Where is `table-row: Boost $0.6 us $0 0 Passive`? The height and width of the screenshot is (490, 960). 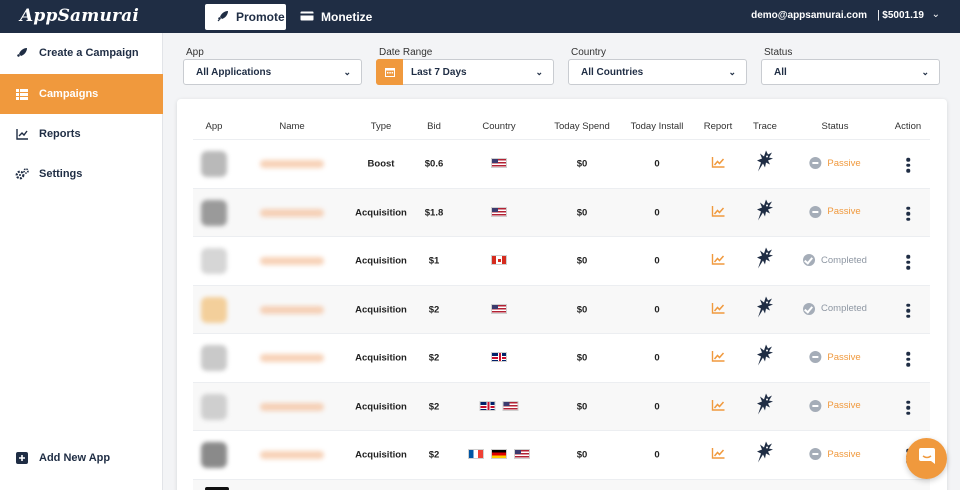
table-row: Boost $0.6 us $0 0 Passive is located at coordinates (561, 163).